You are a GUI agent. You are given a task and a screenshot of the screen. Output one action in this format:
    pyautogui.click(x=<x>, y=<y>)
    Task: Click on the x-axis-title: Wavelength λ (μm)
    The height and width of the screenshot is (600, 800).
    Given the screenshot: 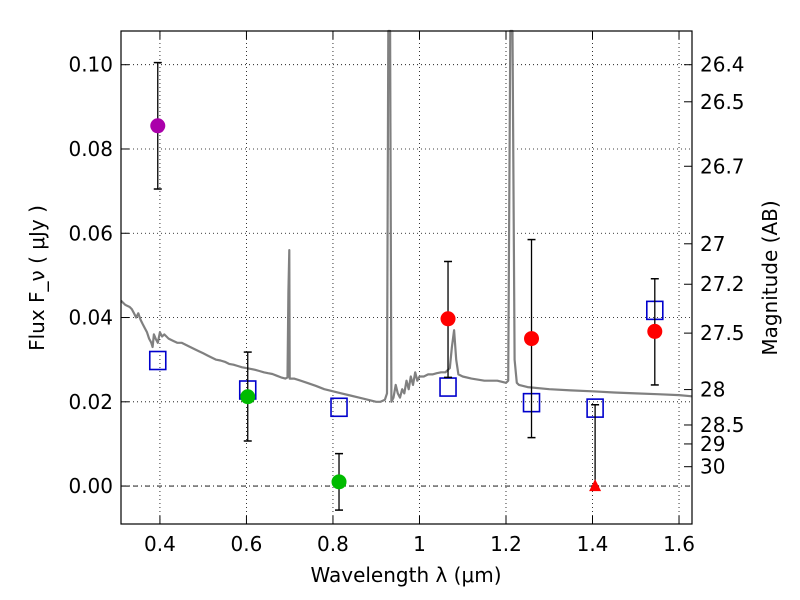 What is the action you would take?
    pyautogui.click(x=405, y=575)
    